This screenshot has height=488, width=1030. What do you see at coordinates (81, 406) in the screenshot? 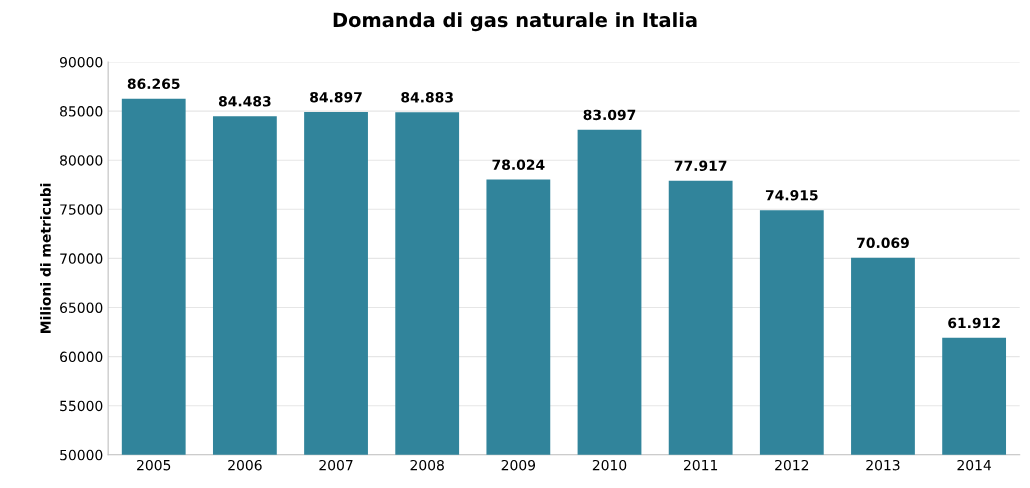
I see `y-tick-label: 55000` at bounding box center [81, 406].